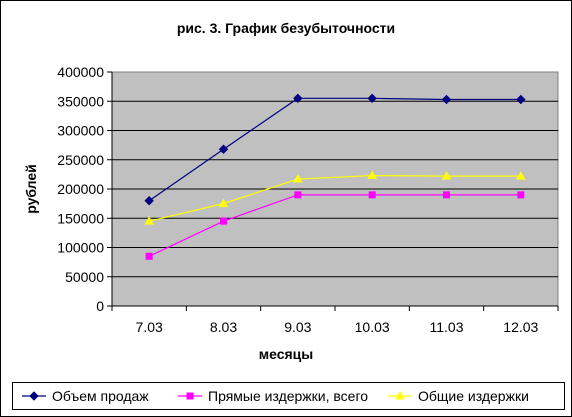  Describe the element at coordinates (80, 131) in the screenshot. I see `y-tick-label: 300000` at that location.